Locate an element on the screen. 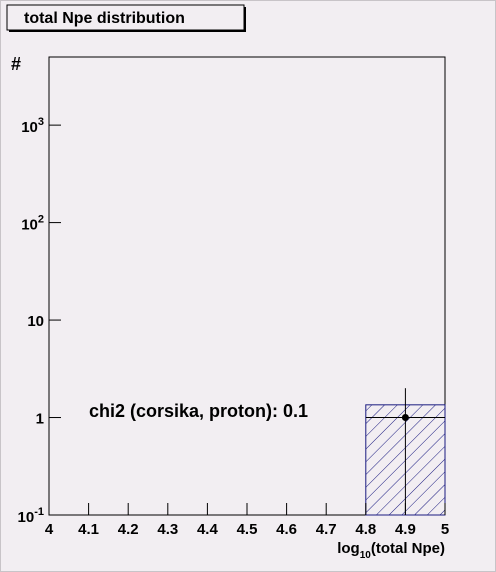 The height and width of the screenshot is (572, 496). x-tick-label: 4.5 is located at coordinates (247, 529).